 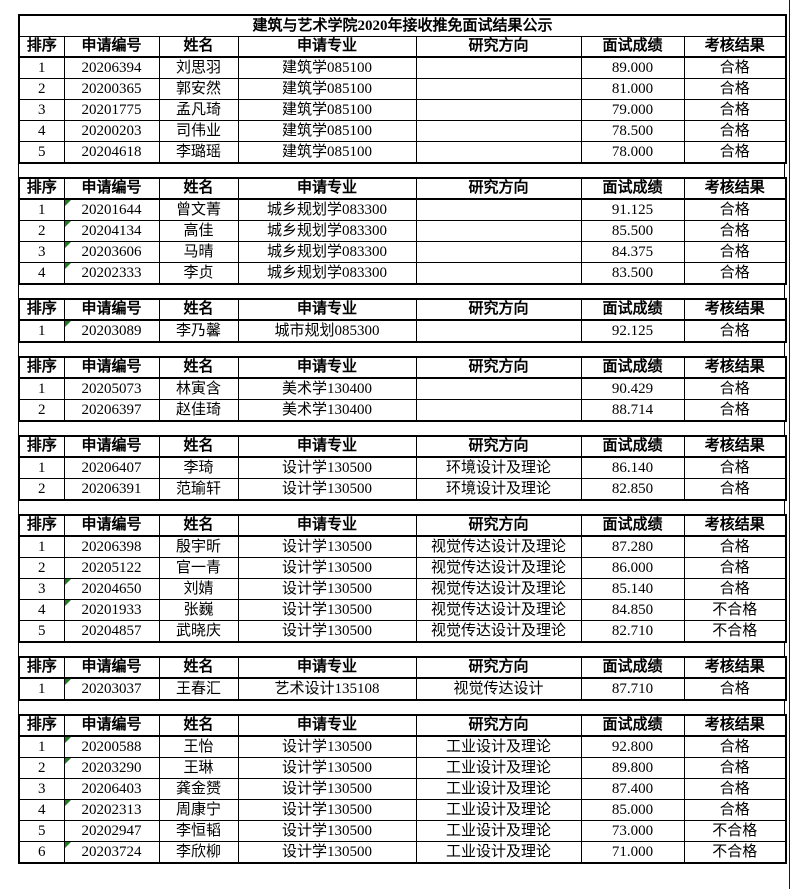 What do you see at coordinates (111, 546) in the screenshot?
I see `application-no-cell: 20206398` at bounding box center [111, 546].